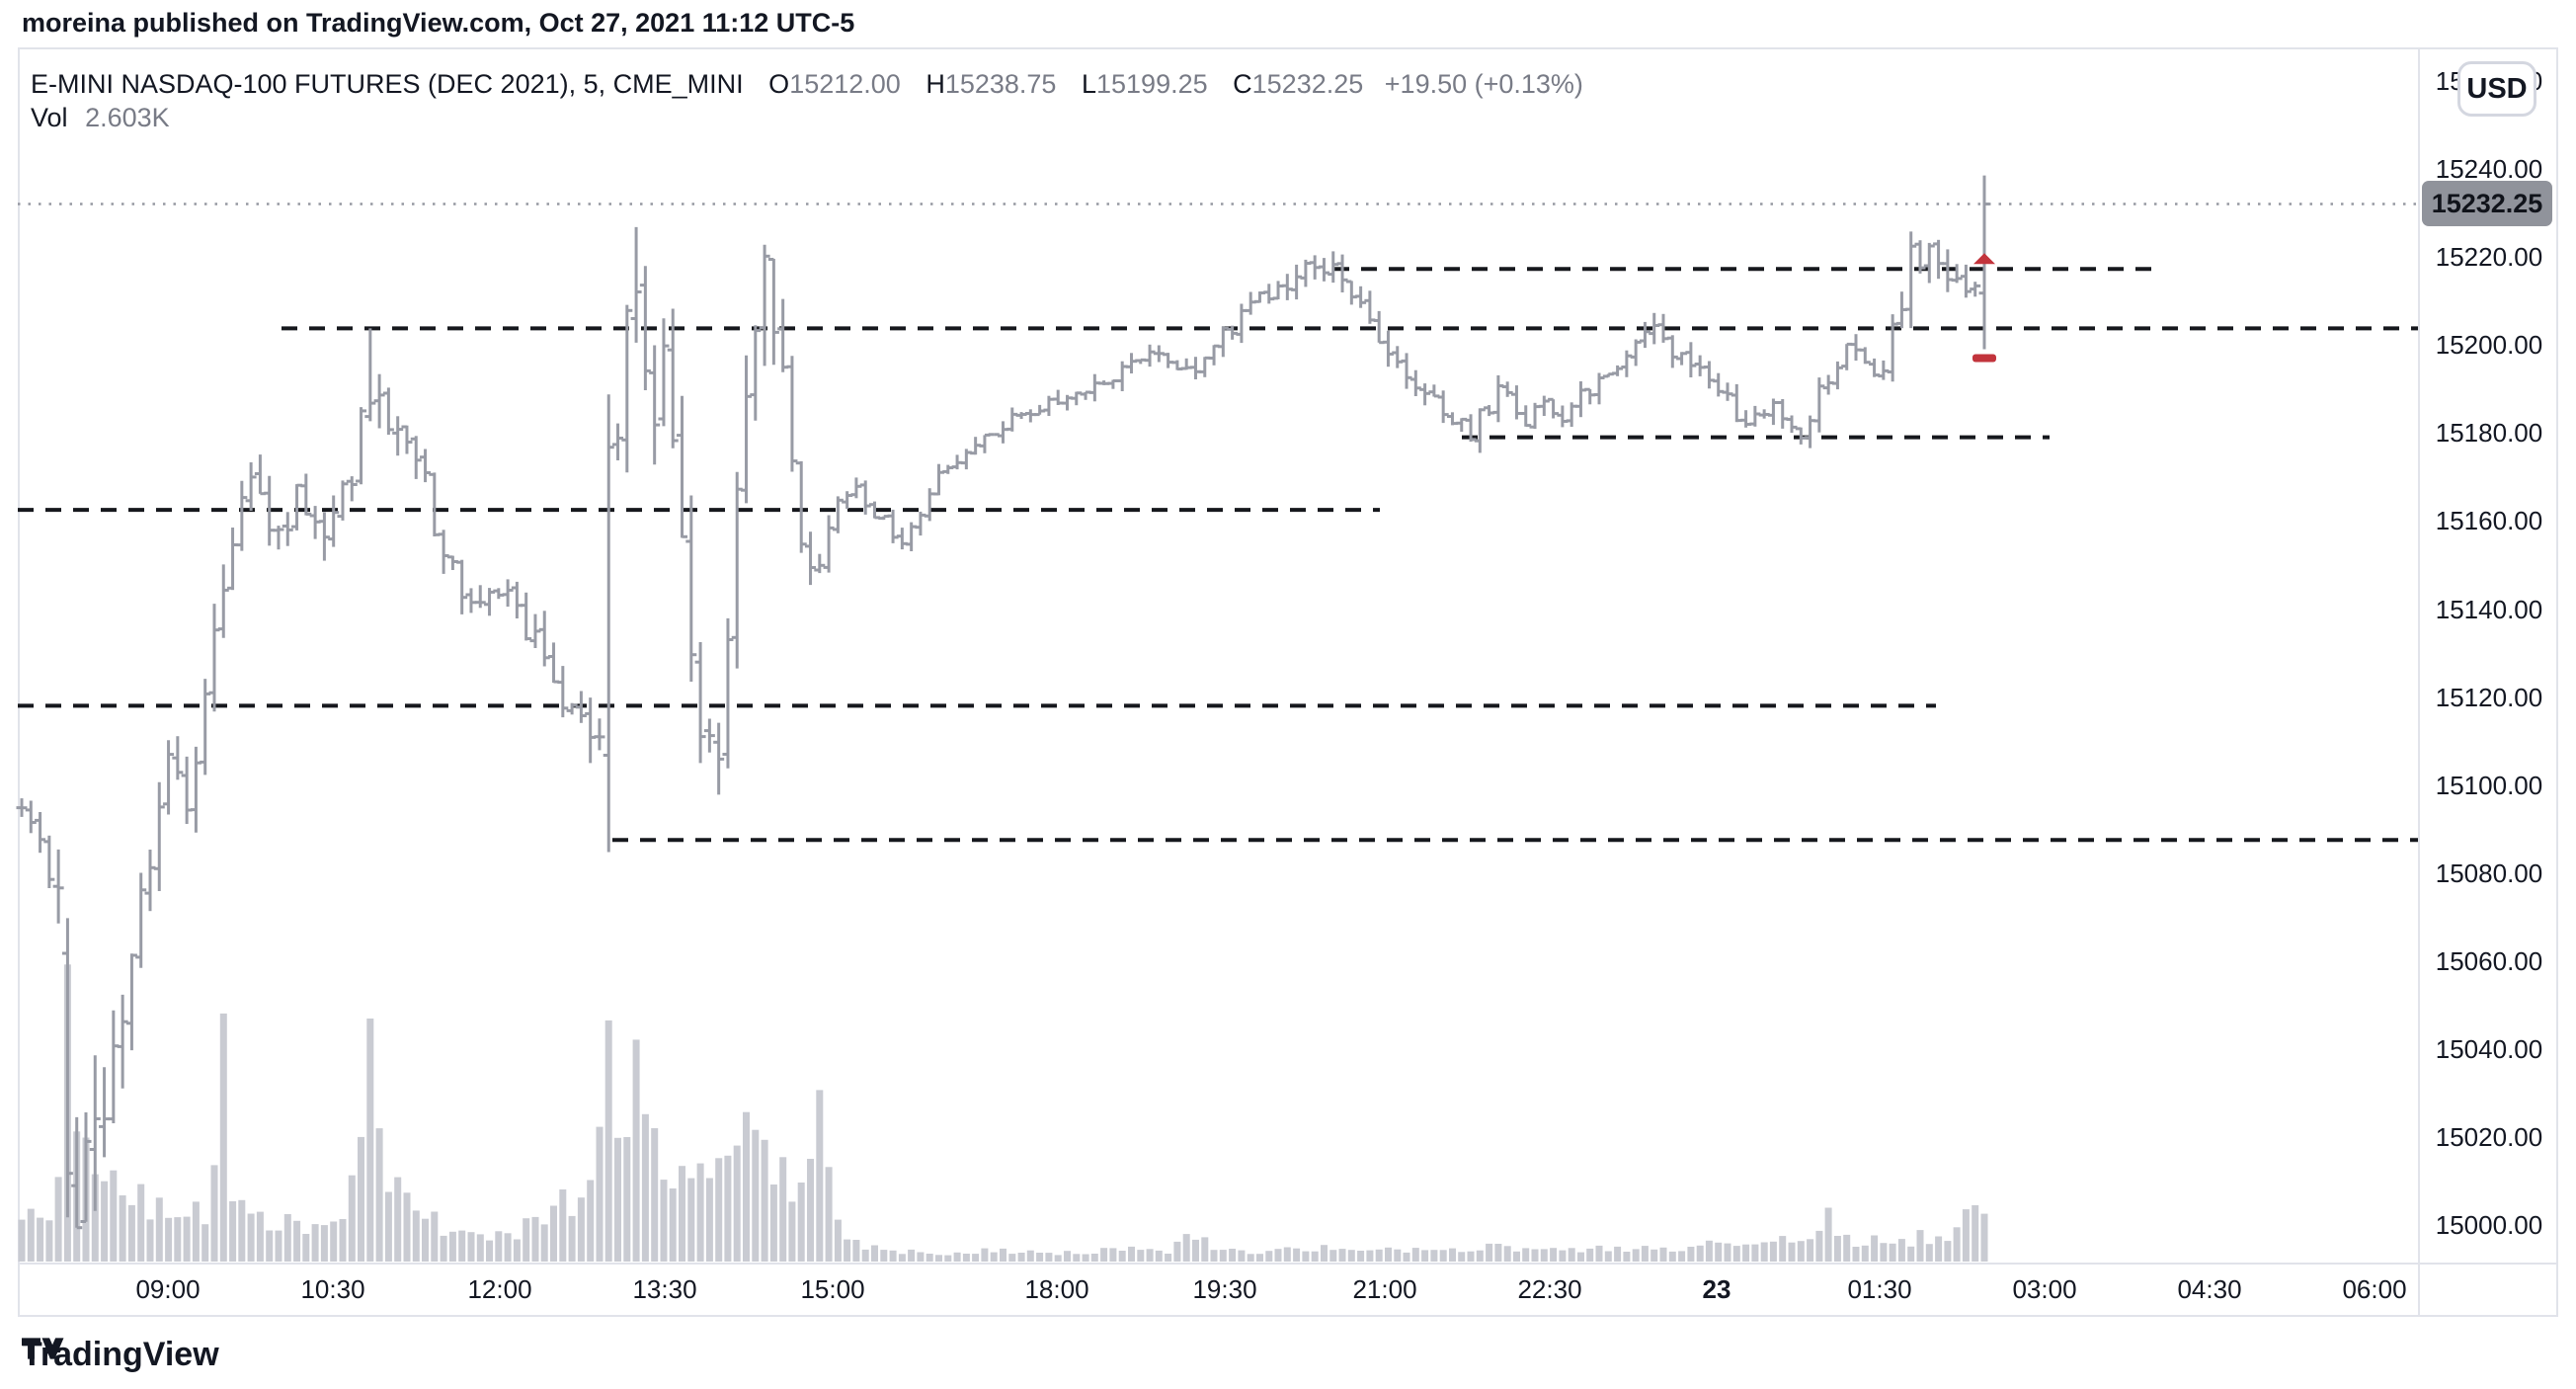  What do you see at coordinates (74, 23) in the screenshot?
I see `byline-username: moreina` at bounding box center [74, 23].